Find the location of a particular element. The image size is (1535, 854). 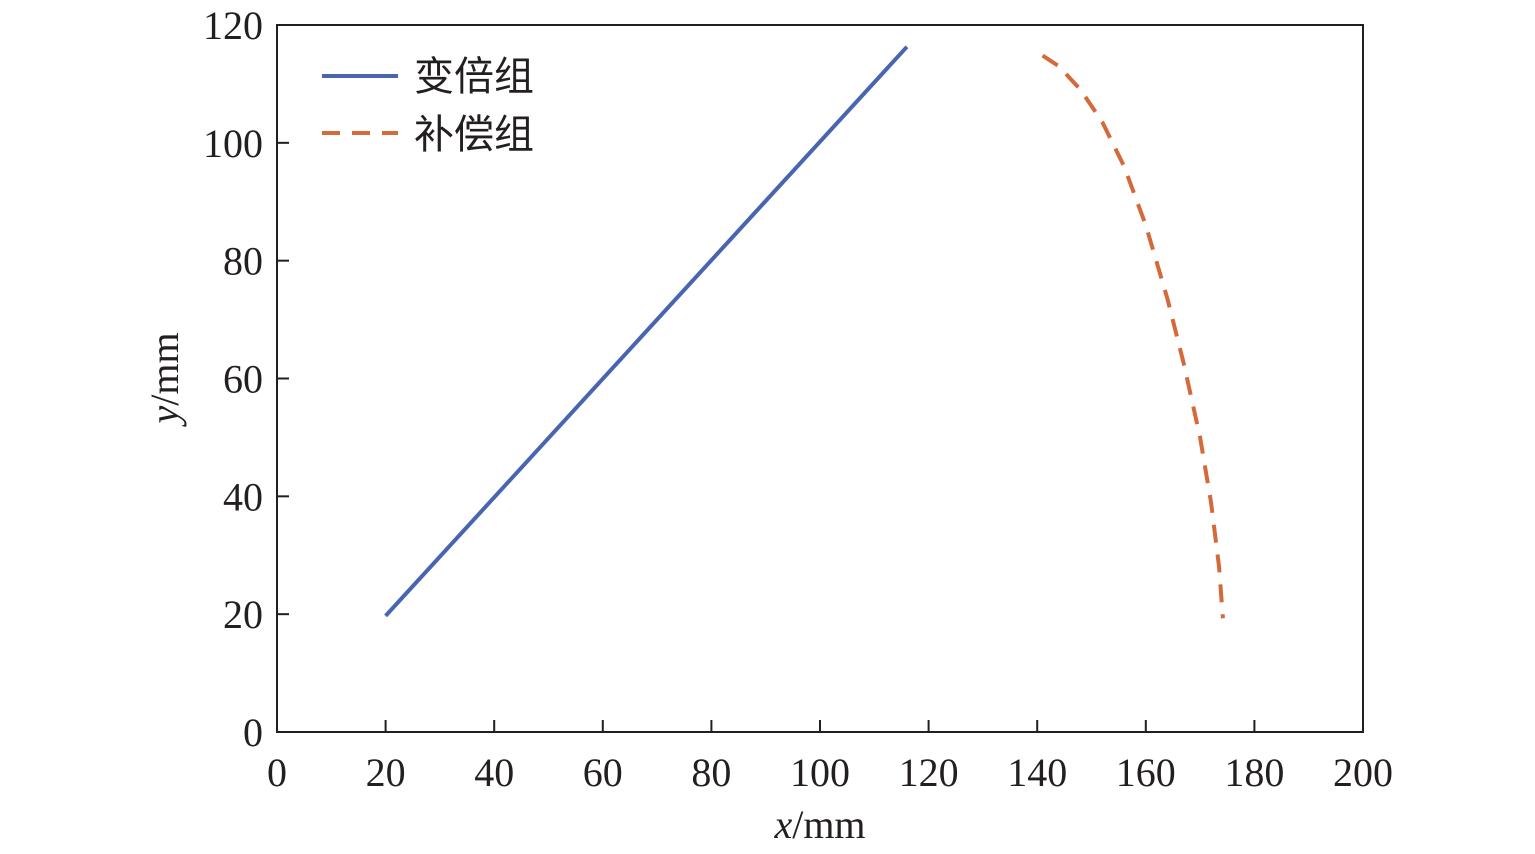

x-tick-label: 160 is located at coordinates (1146, 772).